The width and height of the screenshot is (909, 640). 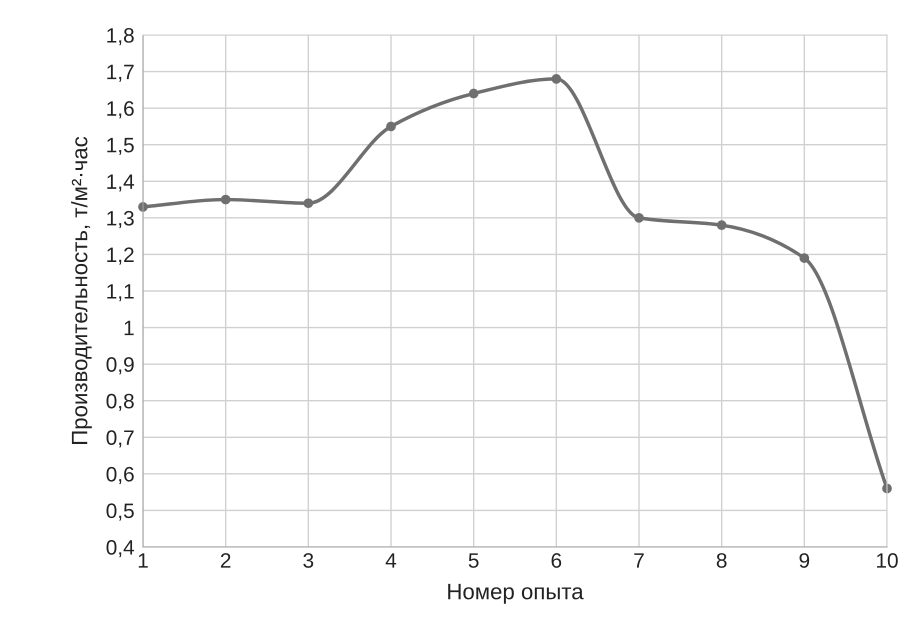 What do you see at coordinates (120, 256) in the screenshot?
I see `y-tick-label: 1,2` at bounding box center [120, 256].